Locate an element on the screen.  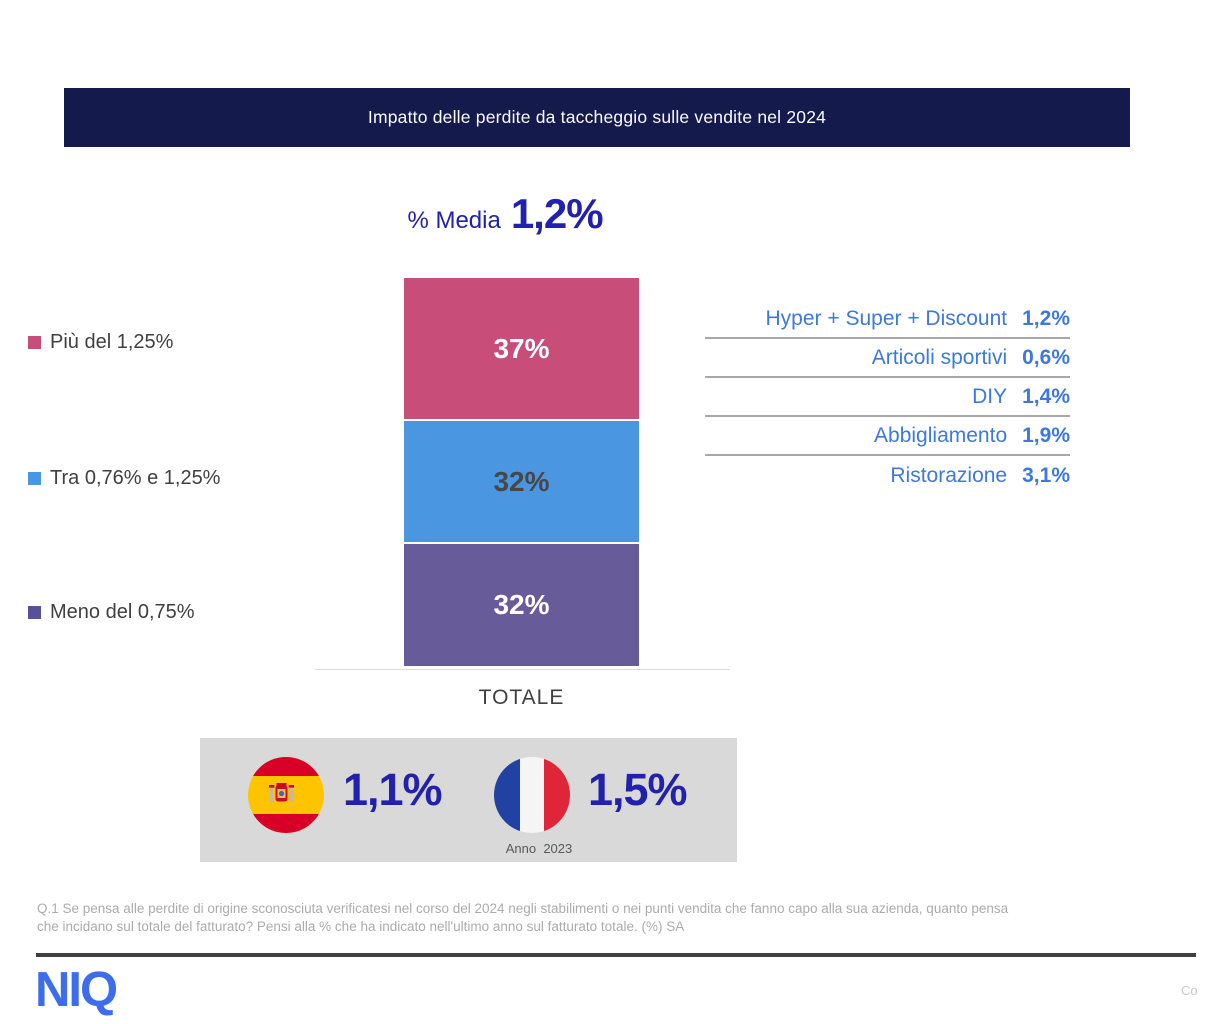
x-axis-line is located at coordinates (522, 669).